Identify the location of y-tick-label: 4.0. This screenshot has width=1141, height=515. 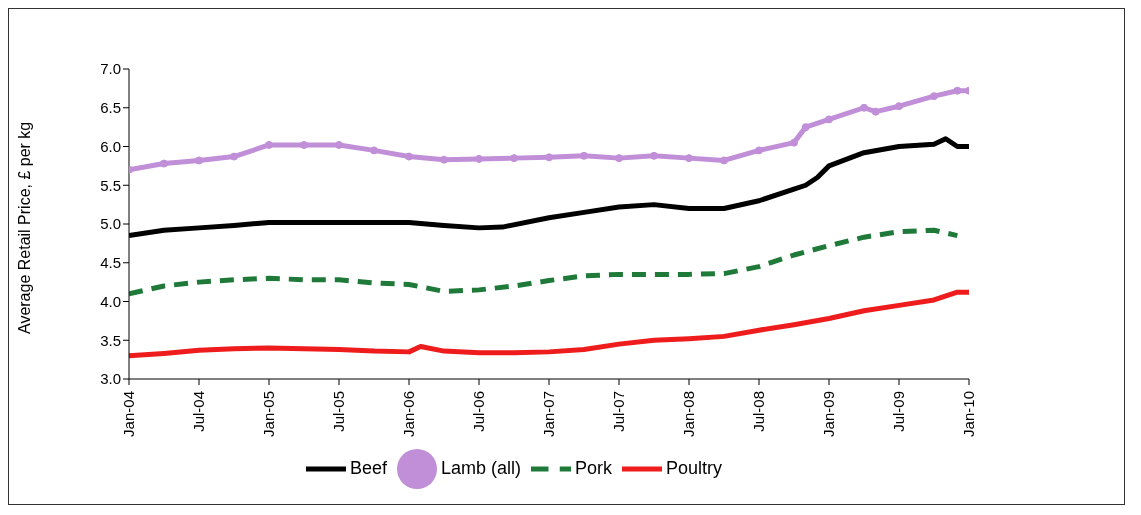
(110, 301).